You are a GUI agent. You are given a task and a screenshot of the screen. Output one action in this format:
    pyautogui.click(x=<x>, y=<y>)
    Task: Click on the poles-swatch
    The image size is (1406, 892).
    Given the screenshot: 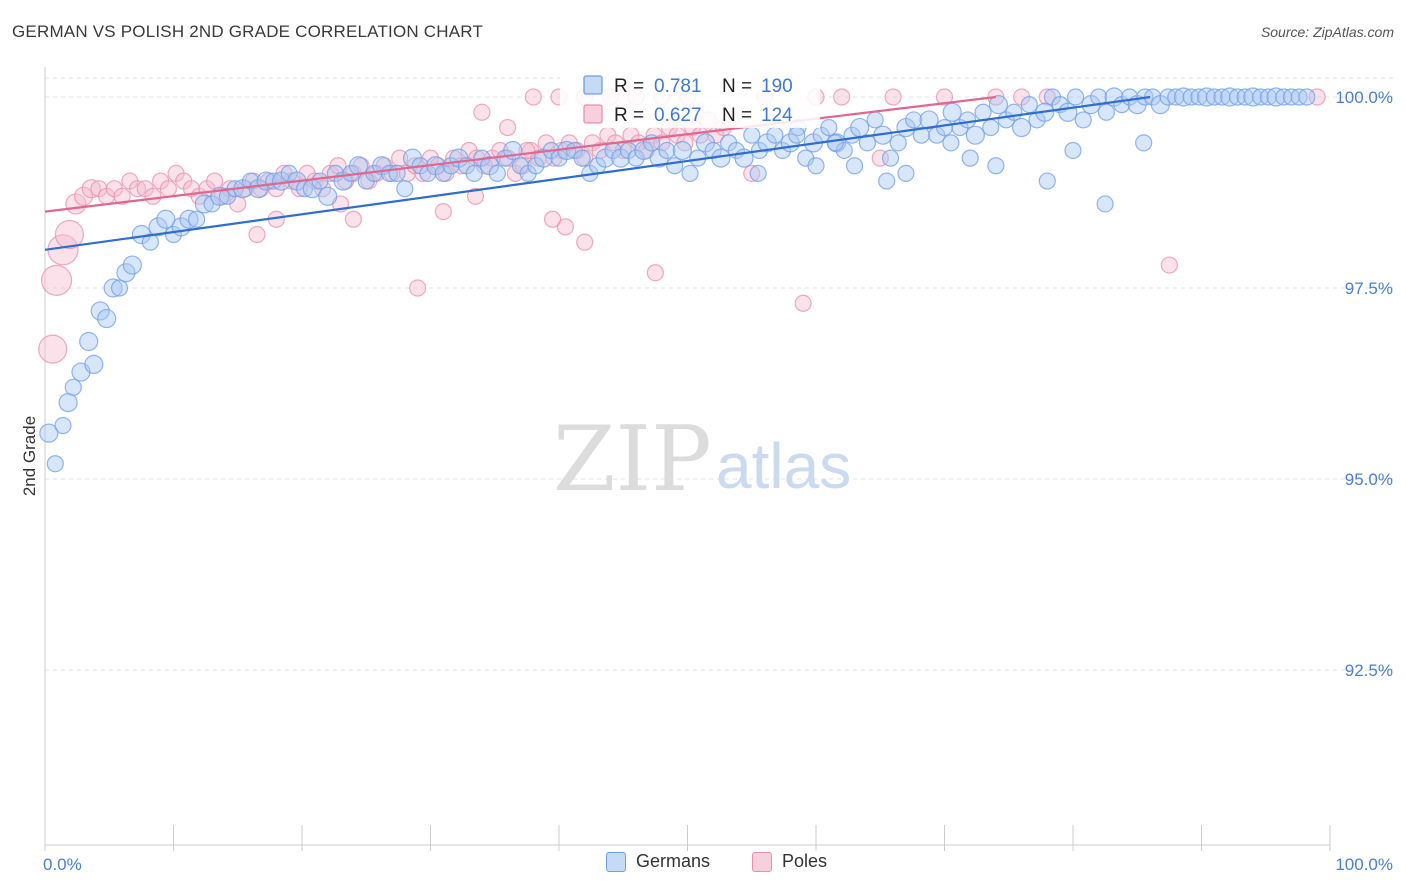 What is the action you would take?
    pyautogui.click(x=762, y=861)
    